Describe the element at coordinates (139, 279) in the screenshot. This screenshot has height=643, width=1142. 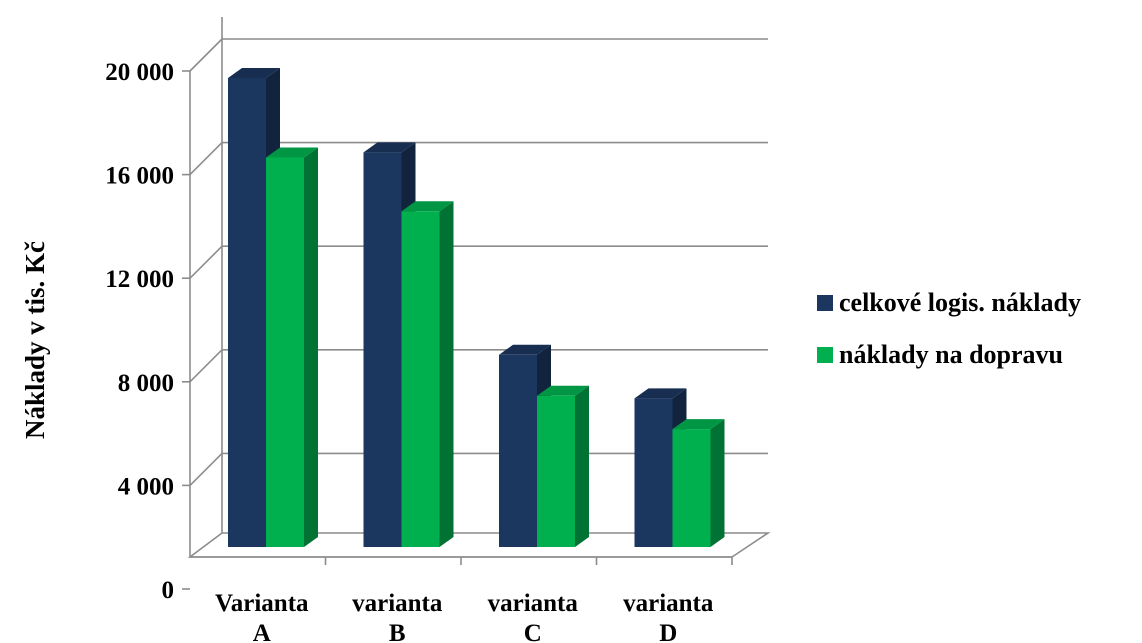
I see `y-tick-label: 12 000` at that location.